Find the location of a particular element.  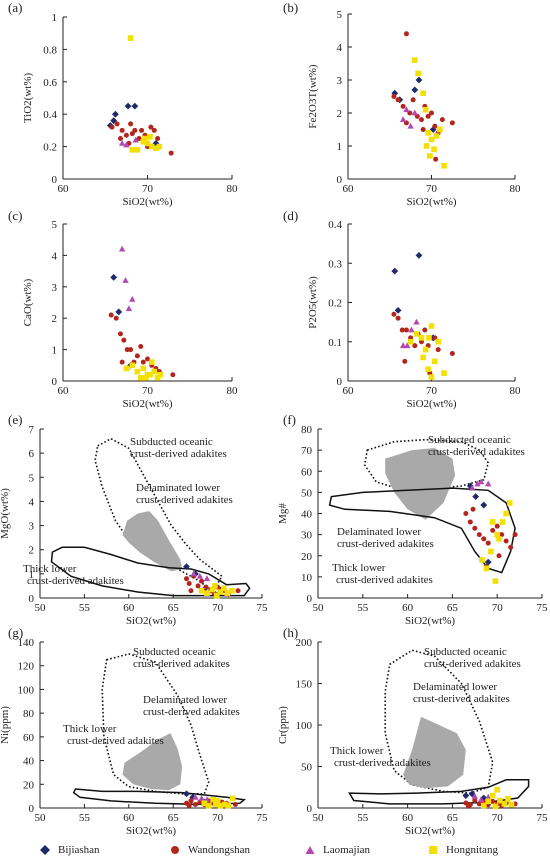

y-axis-label: Ni(ppm) is located at coordinates (5, 725).